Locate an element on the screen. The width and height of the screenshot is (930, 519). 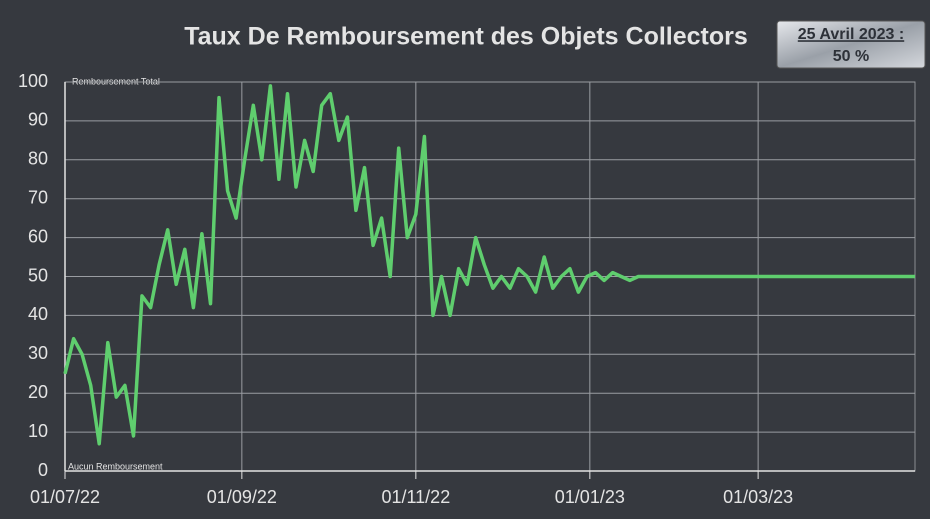
x-tick-label: 01/07/22 is located at coordinates (65, 497).